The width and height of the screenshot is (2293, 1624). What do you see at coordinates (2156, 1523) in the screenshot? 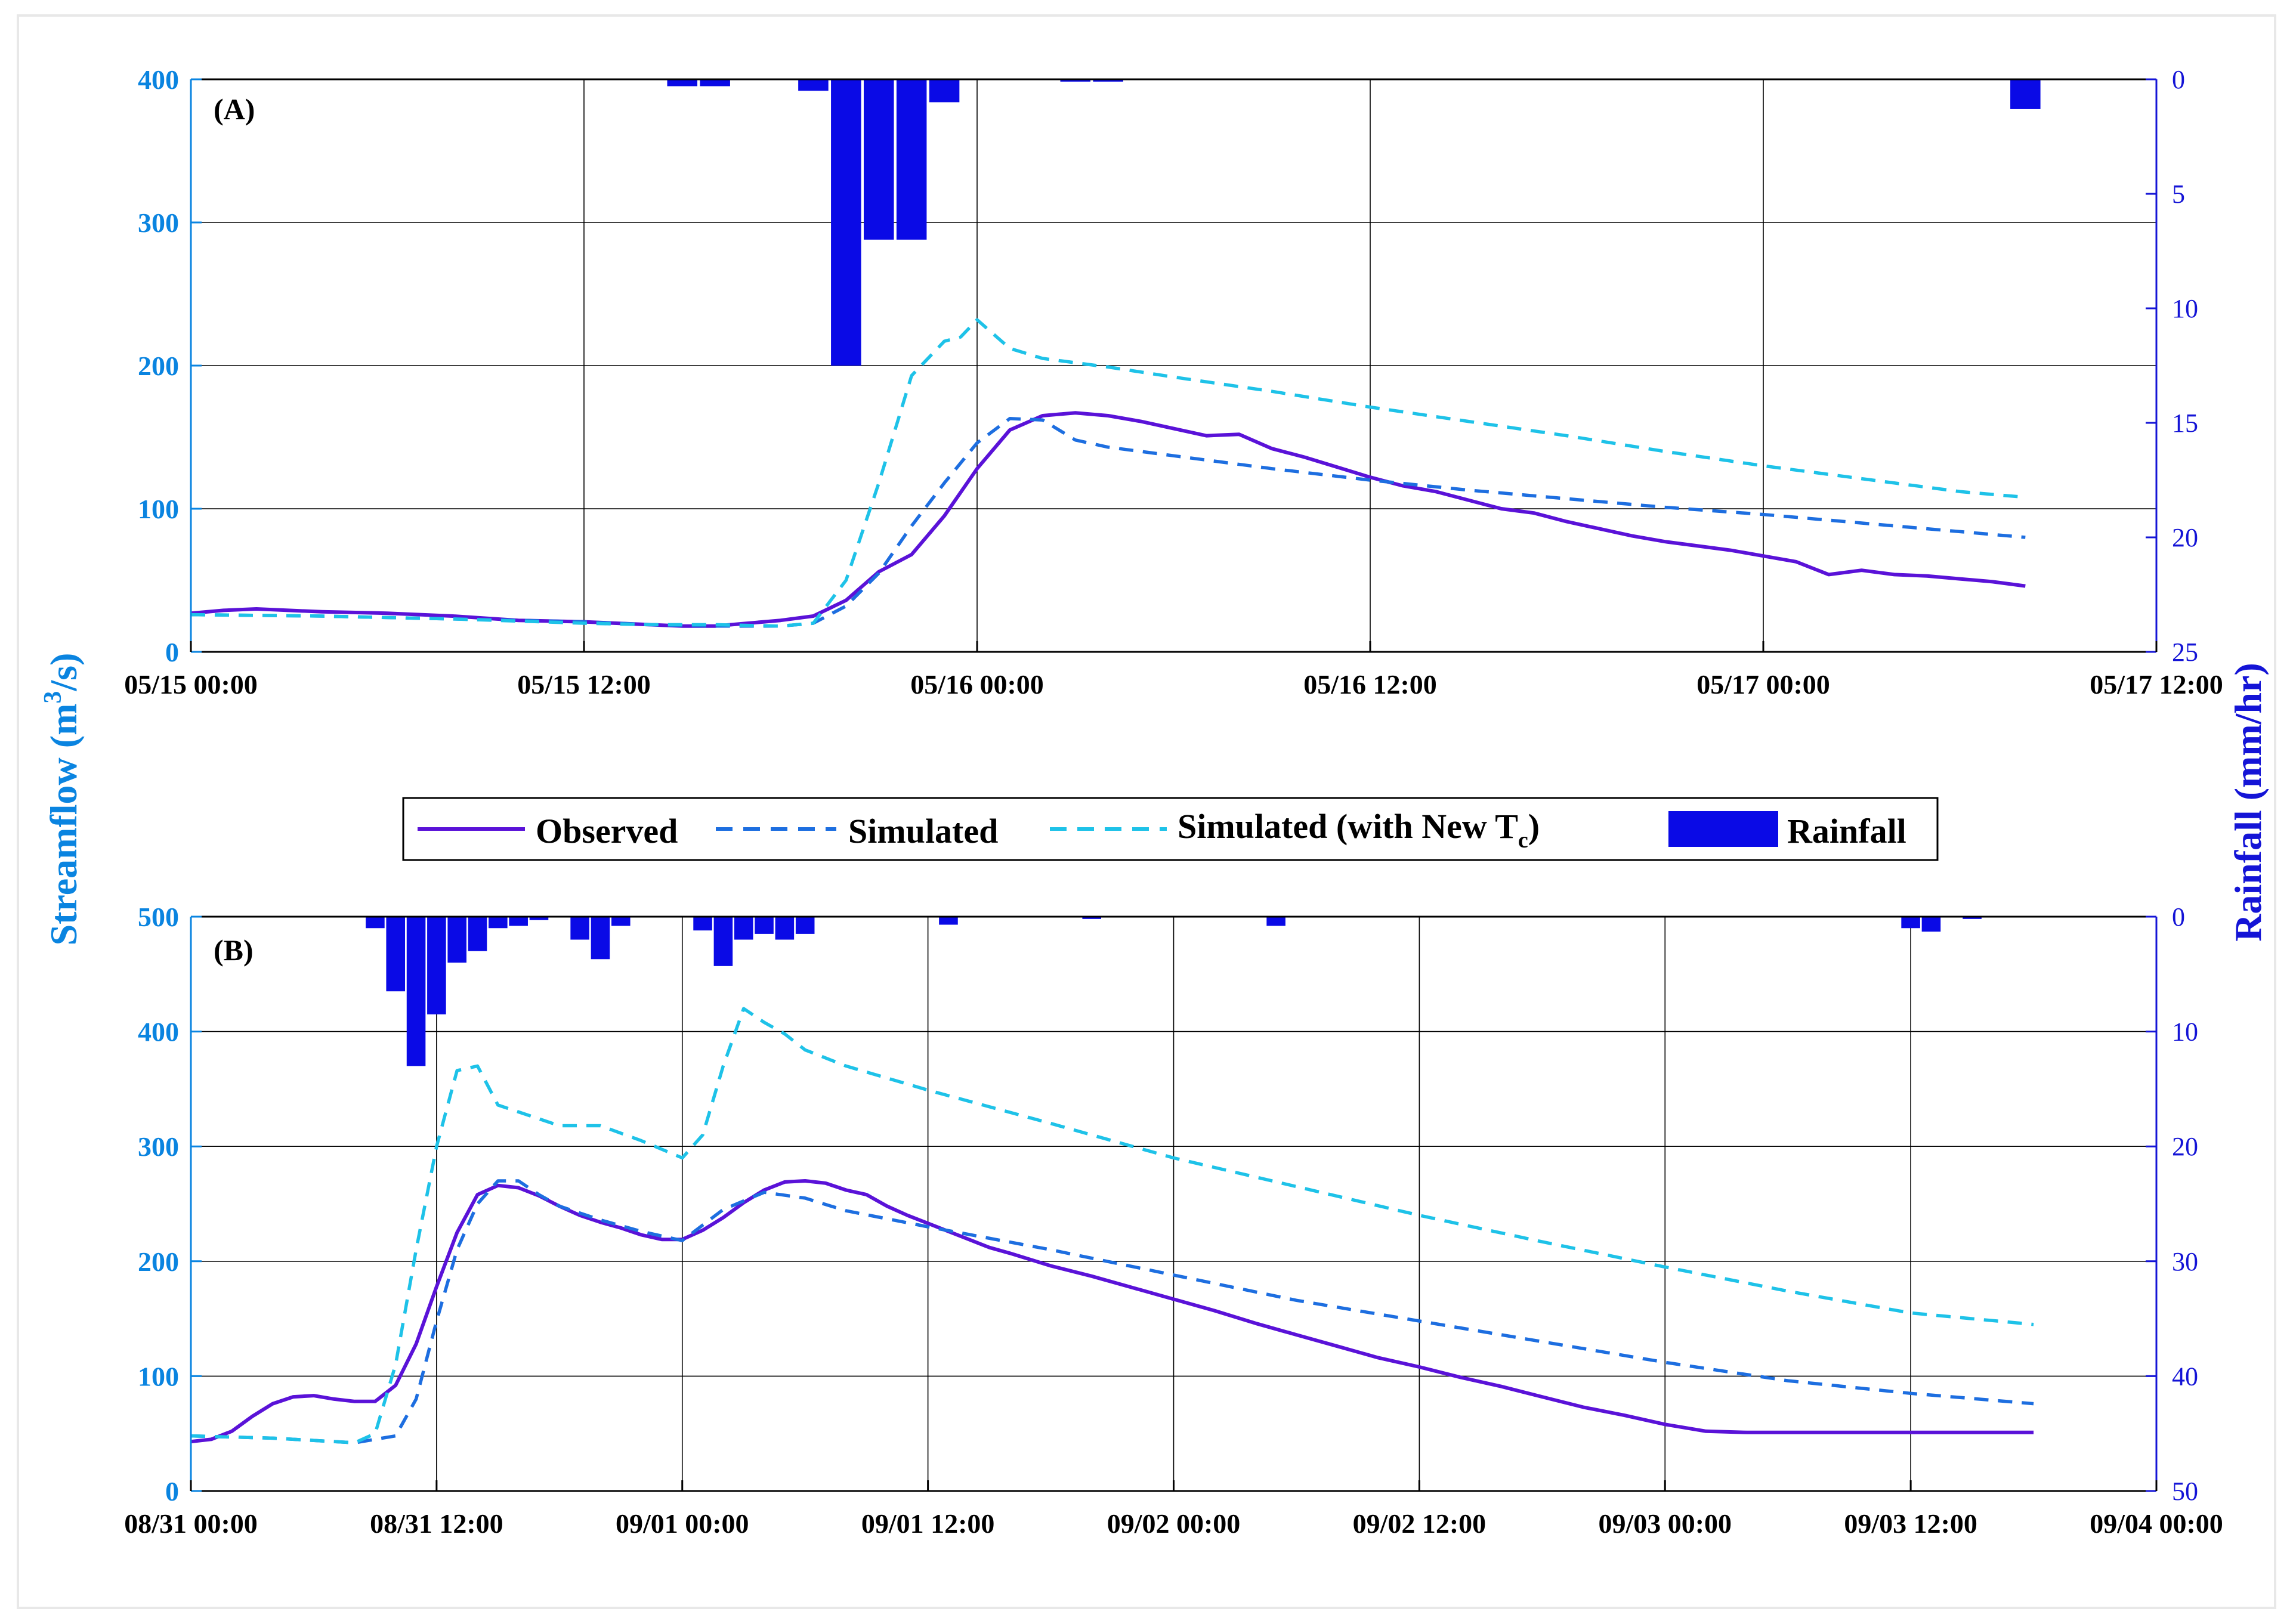
I see `panel-b-x-tick-label: 09/04 00:00` at bounding box center [2156, 1523].